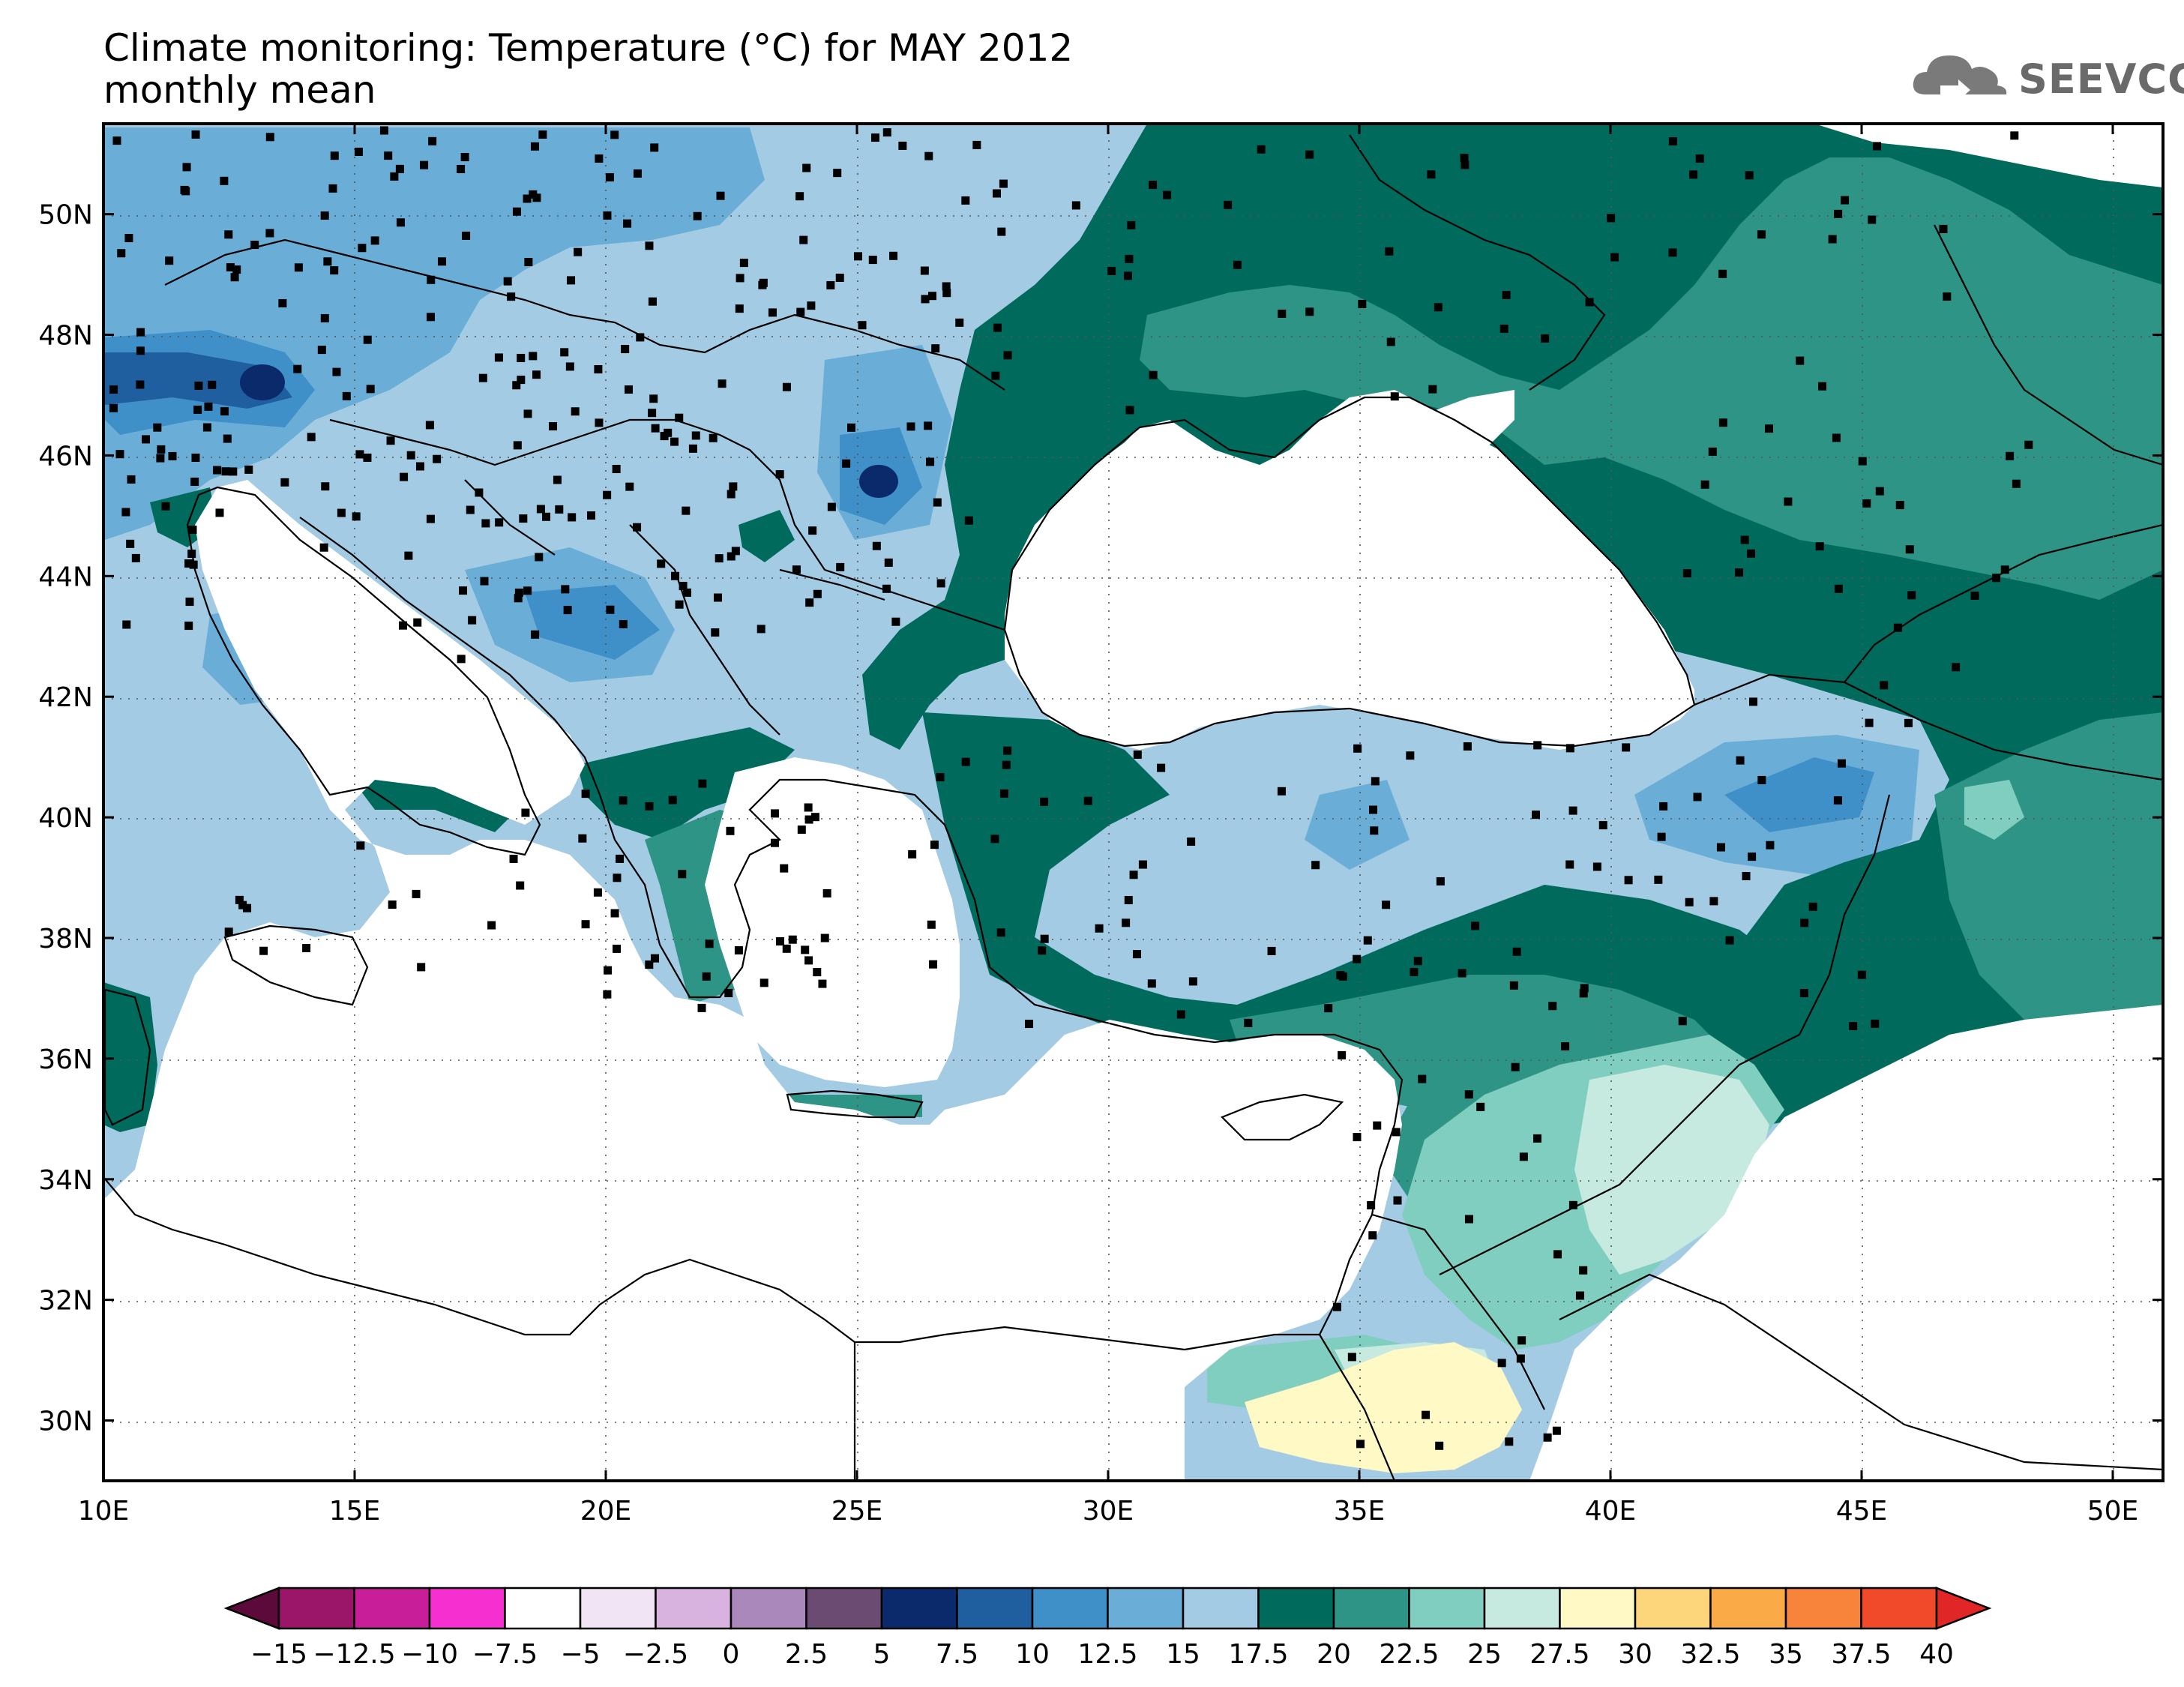 This screenshot has height=1687, width=2184. Describe the element at coordinates (1861, 1654) in the screenshot. I see `colorbar-label: 37.5` at that location.